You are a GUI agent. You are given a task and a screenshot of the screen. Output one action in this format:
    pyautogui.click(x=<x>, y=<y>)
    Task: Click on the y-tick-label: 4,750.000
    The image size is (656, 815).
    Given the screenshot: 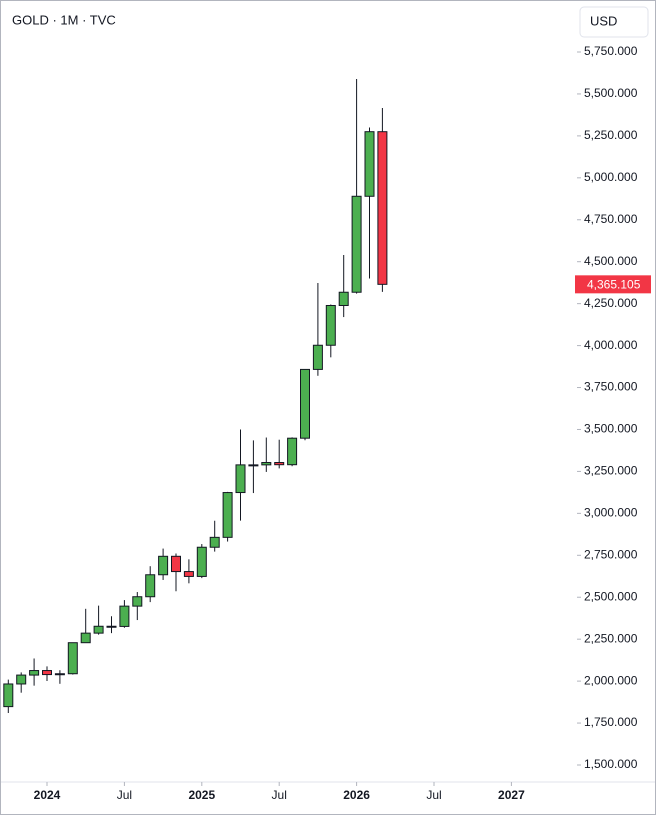 What is the action you would take?
    pyautogui.click(x=611, y=219)
    